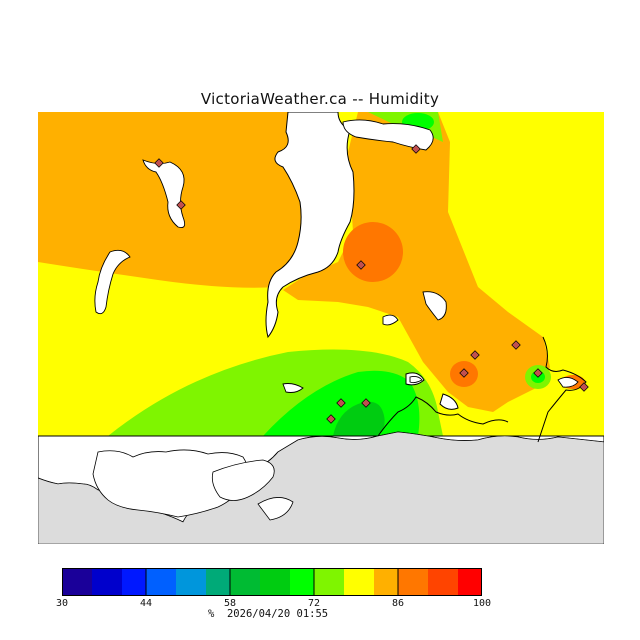 The height and width of the screenshot is (640, 640). Describe the element at coordinates (568, 382) in the screenshot. I see `islet-east` at that location.